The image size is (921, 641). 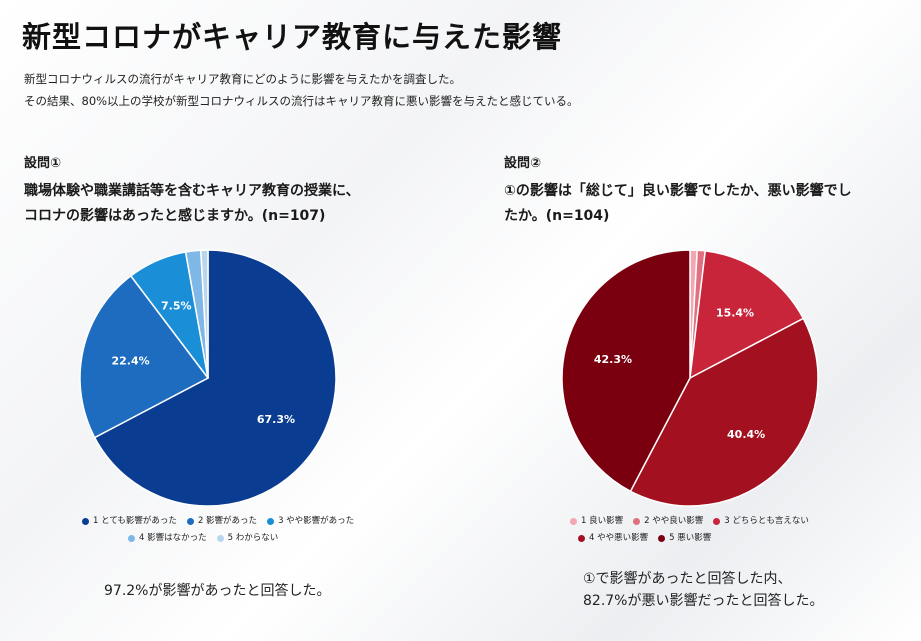 I want to click on question-2-label: 設問②, so click(x=523, y=163).